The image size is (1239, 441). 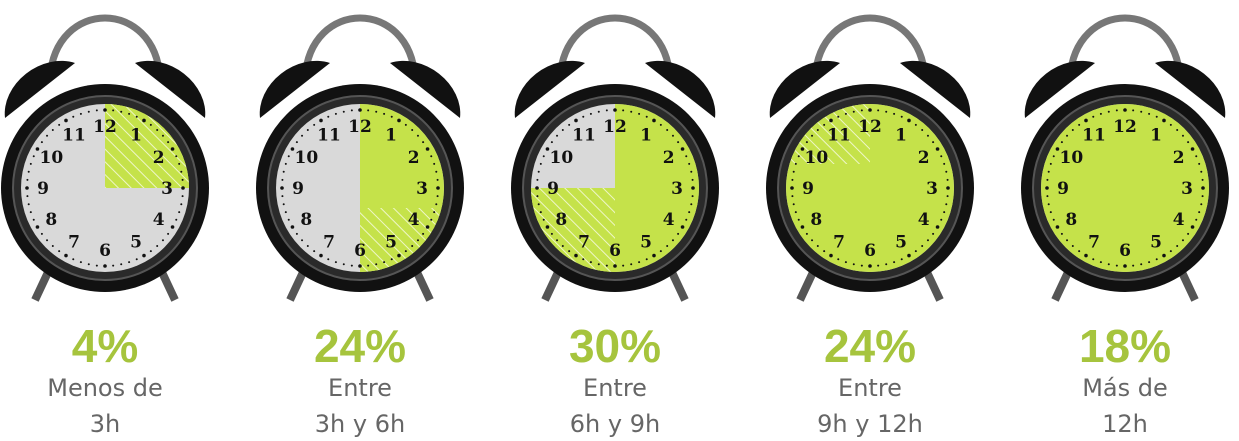 I want to click on range-caption: 3h, so click(x=105, y=424).